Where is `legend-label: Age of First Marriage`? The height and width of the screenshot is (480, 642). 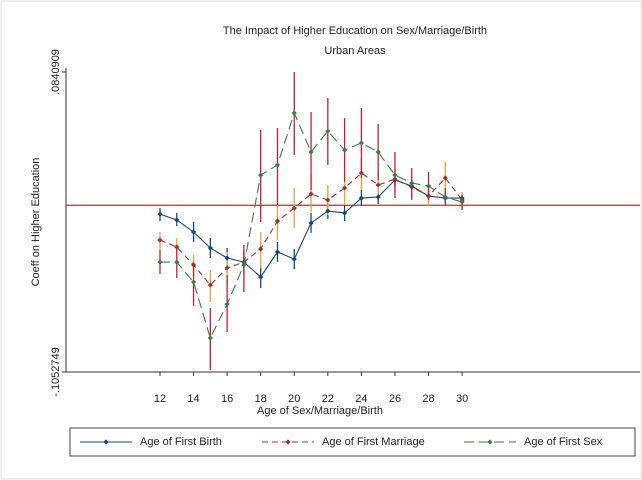
legend-label: Age of First Marriage is located at coordinates (373, 442).